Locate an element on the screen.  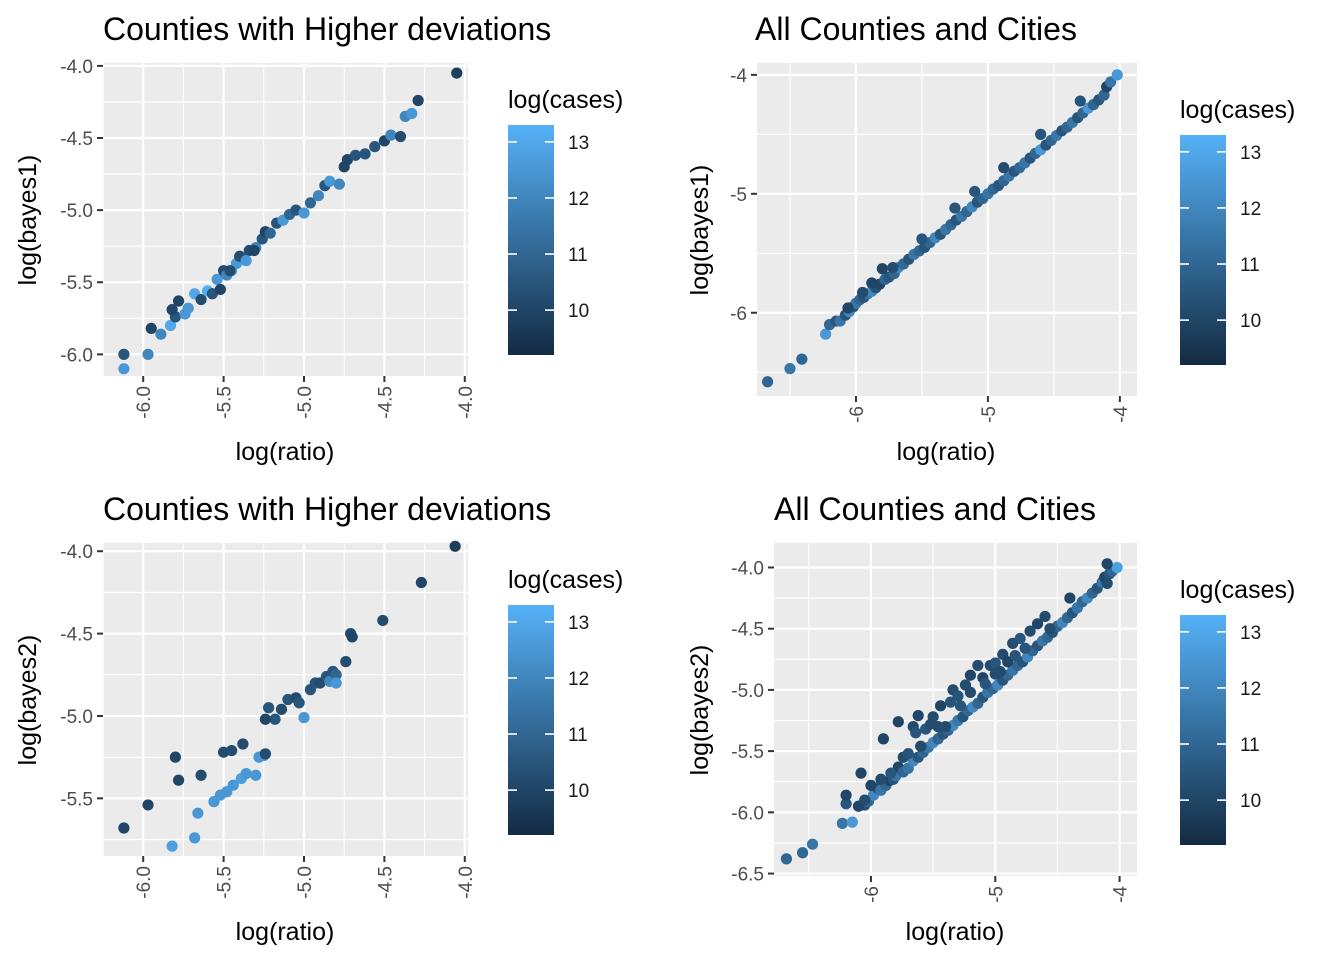
y-axis: -4.0-4.5-5.0-5.5 is located at coordinates (81, 676).